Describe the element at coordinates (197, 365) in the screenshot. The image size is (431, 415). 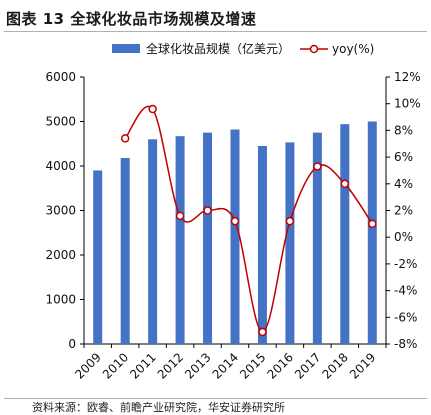
I see `x-tick-label: 2013` at that location.